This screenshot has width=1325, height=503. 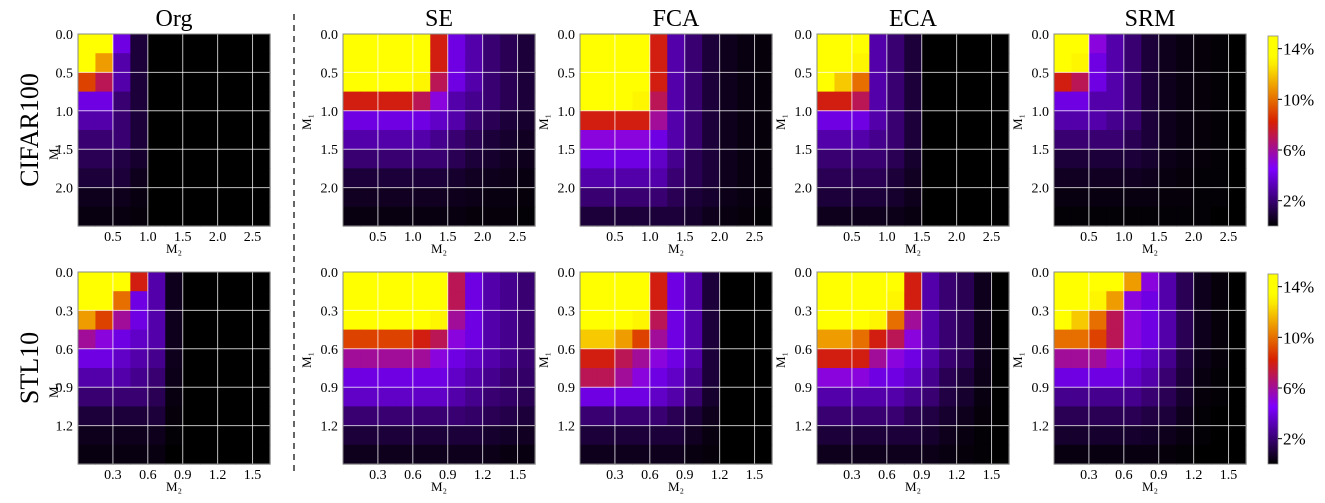 I want to click on heatmap-panel-cifar100-fca: 0.5 1.0 1.5 2.0 2.5 0.0 0.5 1.0 1.5 2.0 M₂ M₁, so click(x=654, y=142).